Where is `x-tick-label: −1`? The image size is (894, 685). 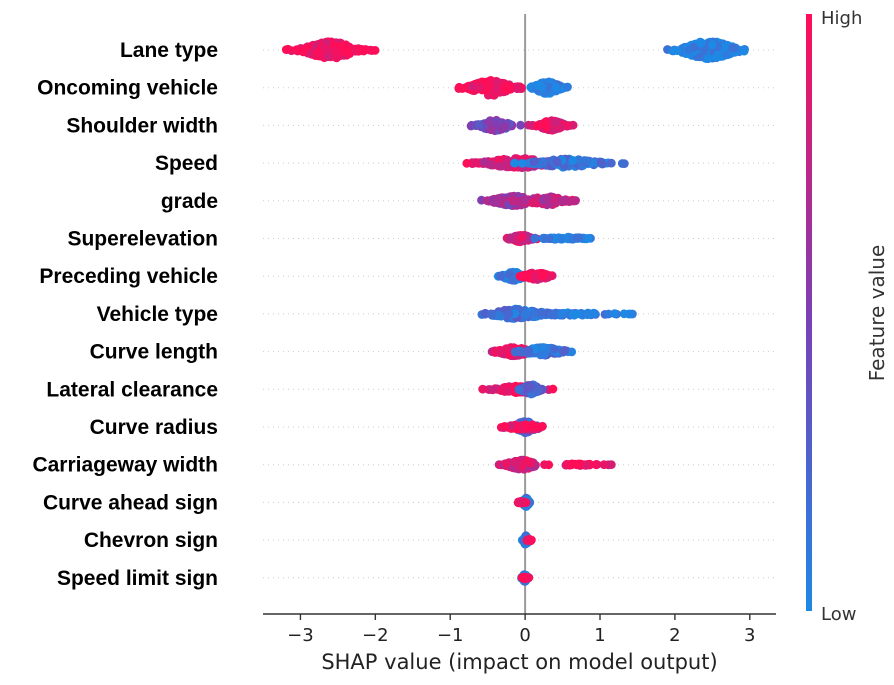
x-tick-label: −1 is located at coordinates (450, 635).